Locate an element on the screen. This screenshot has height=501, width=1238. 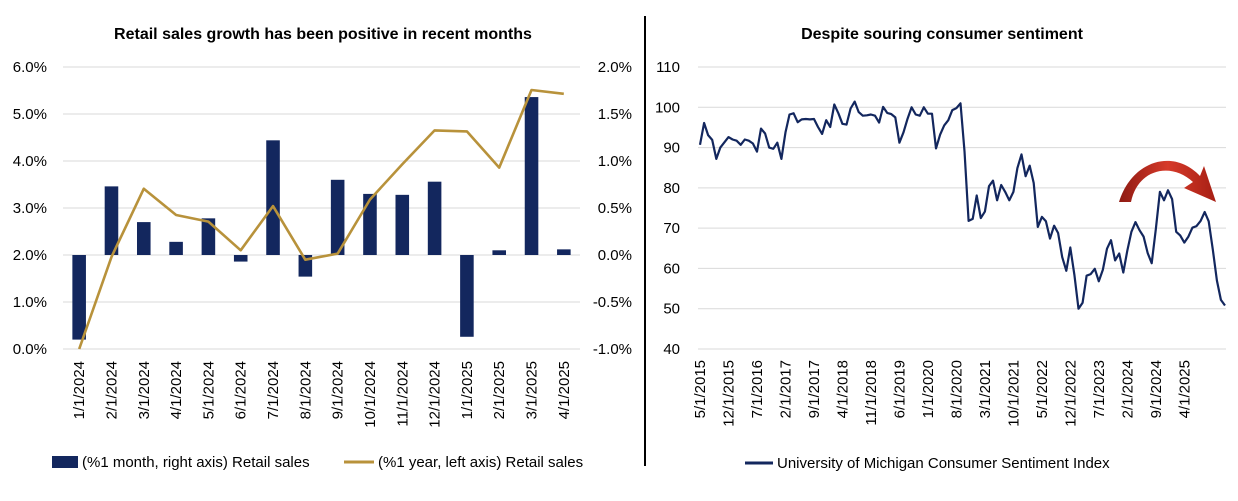
left-y-axis: 0.0% 1.0% 2.0% 3.0% 4.0% 5.0% 6.0% is located at coordinates (30, 208).